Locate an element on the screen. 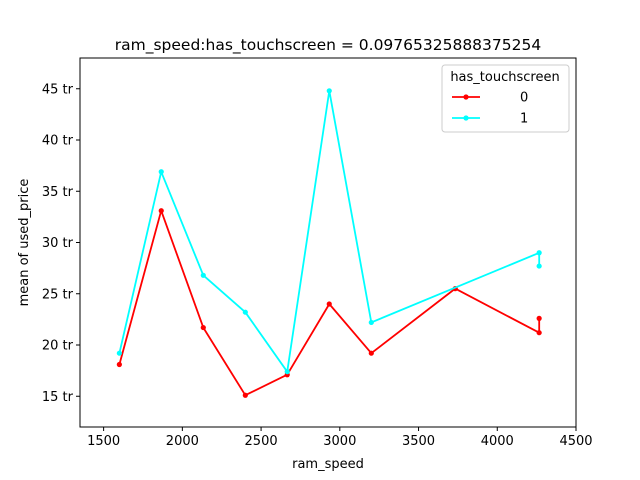  y-tick-label: 45 tr is located at coordinates (58, 89).